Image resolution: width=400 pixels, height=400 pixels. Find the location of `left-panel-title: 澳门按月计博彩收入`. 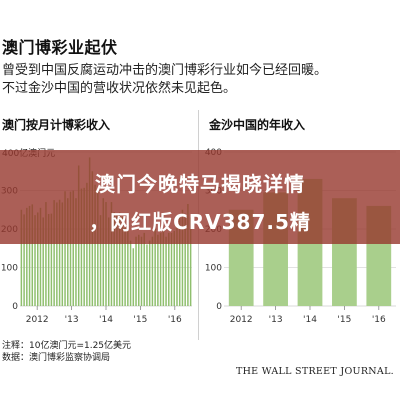

left-panel-title: 澳门按月计博彩收入 is located at coordinates (56, 125).